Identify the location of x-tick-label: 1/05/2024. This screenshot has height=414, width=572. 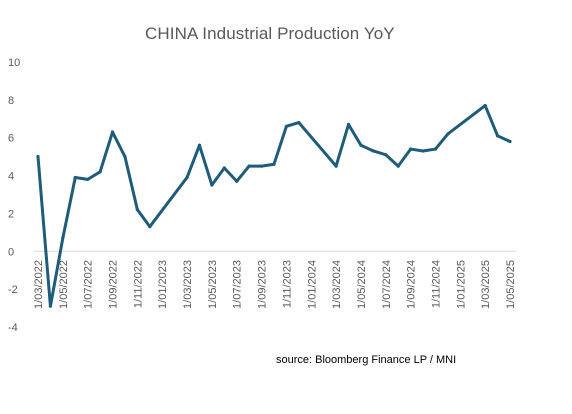
(362, 284).